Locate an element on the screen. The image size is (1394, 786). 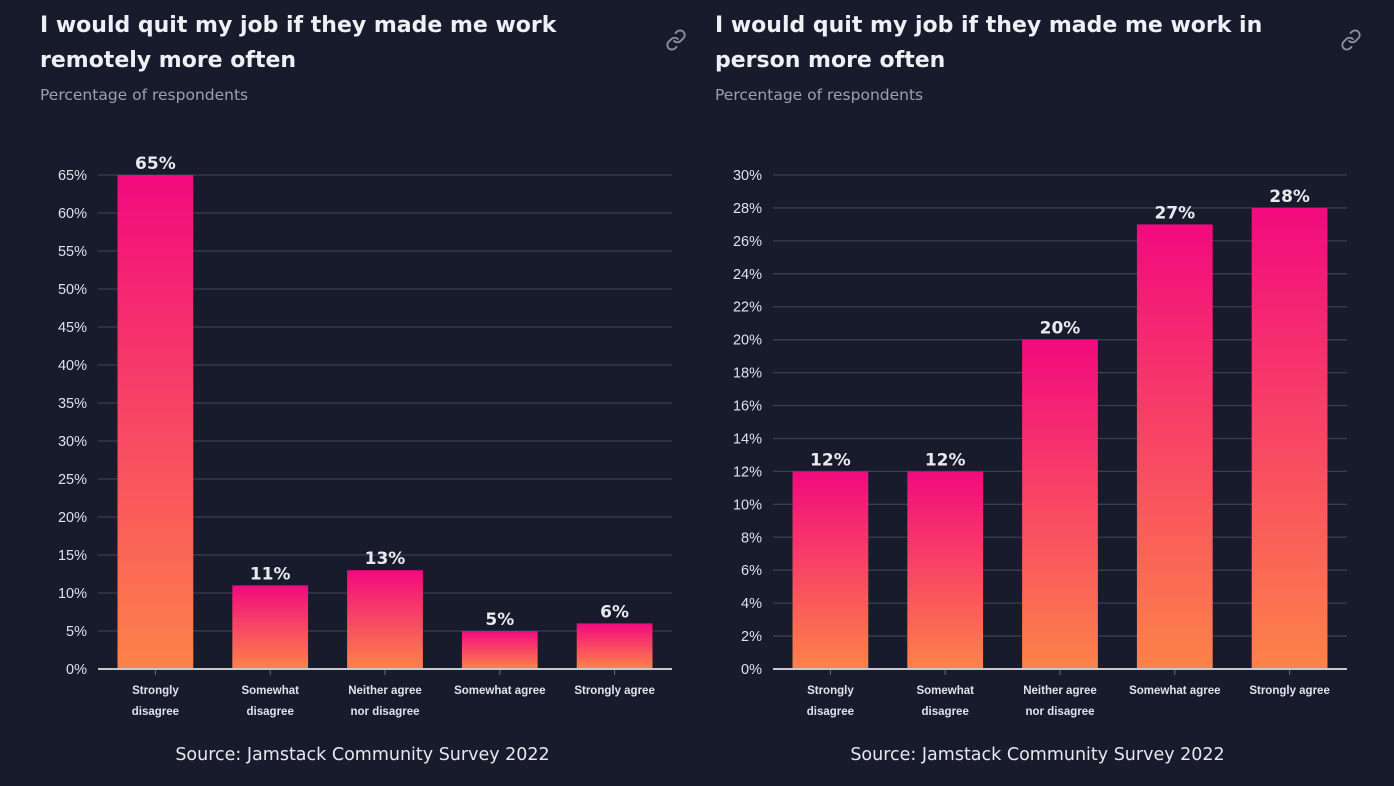
y-tick-label: 14% is located at coordinates (747, 439).